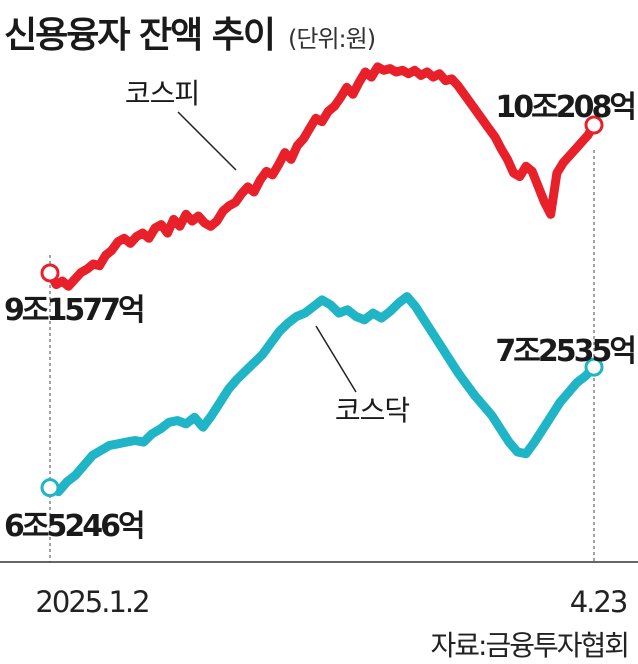 This screenshot has width=638, height=664. Describe the element at coordinates (140, 35) in the screenshot. I see `chart-title: 신용융자 잔액 추이` at that location.